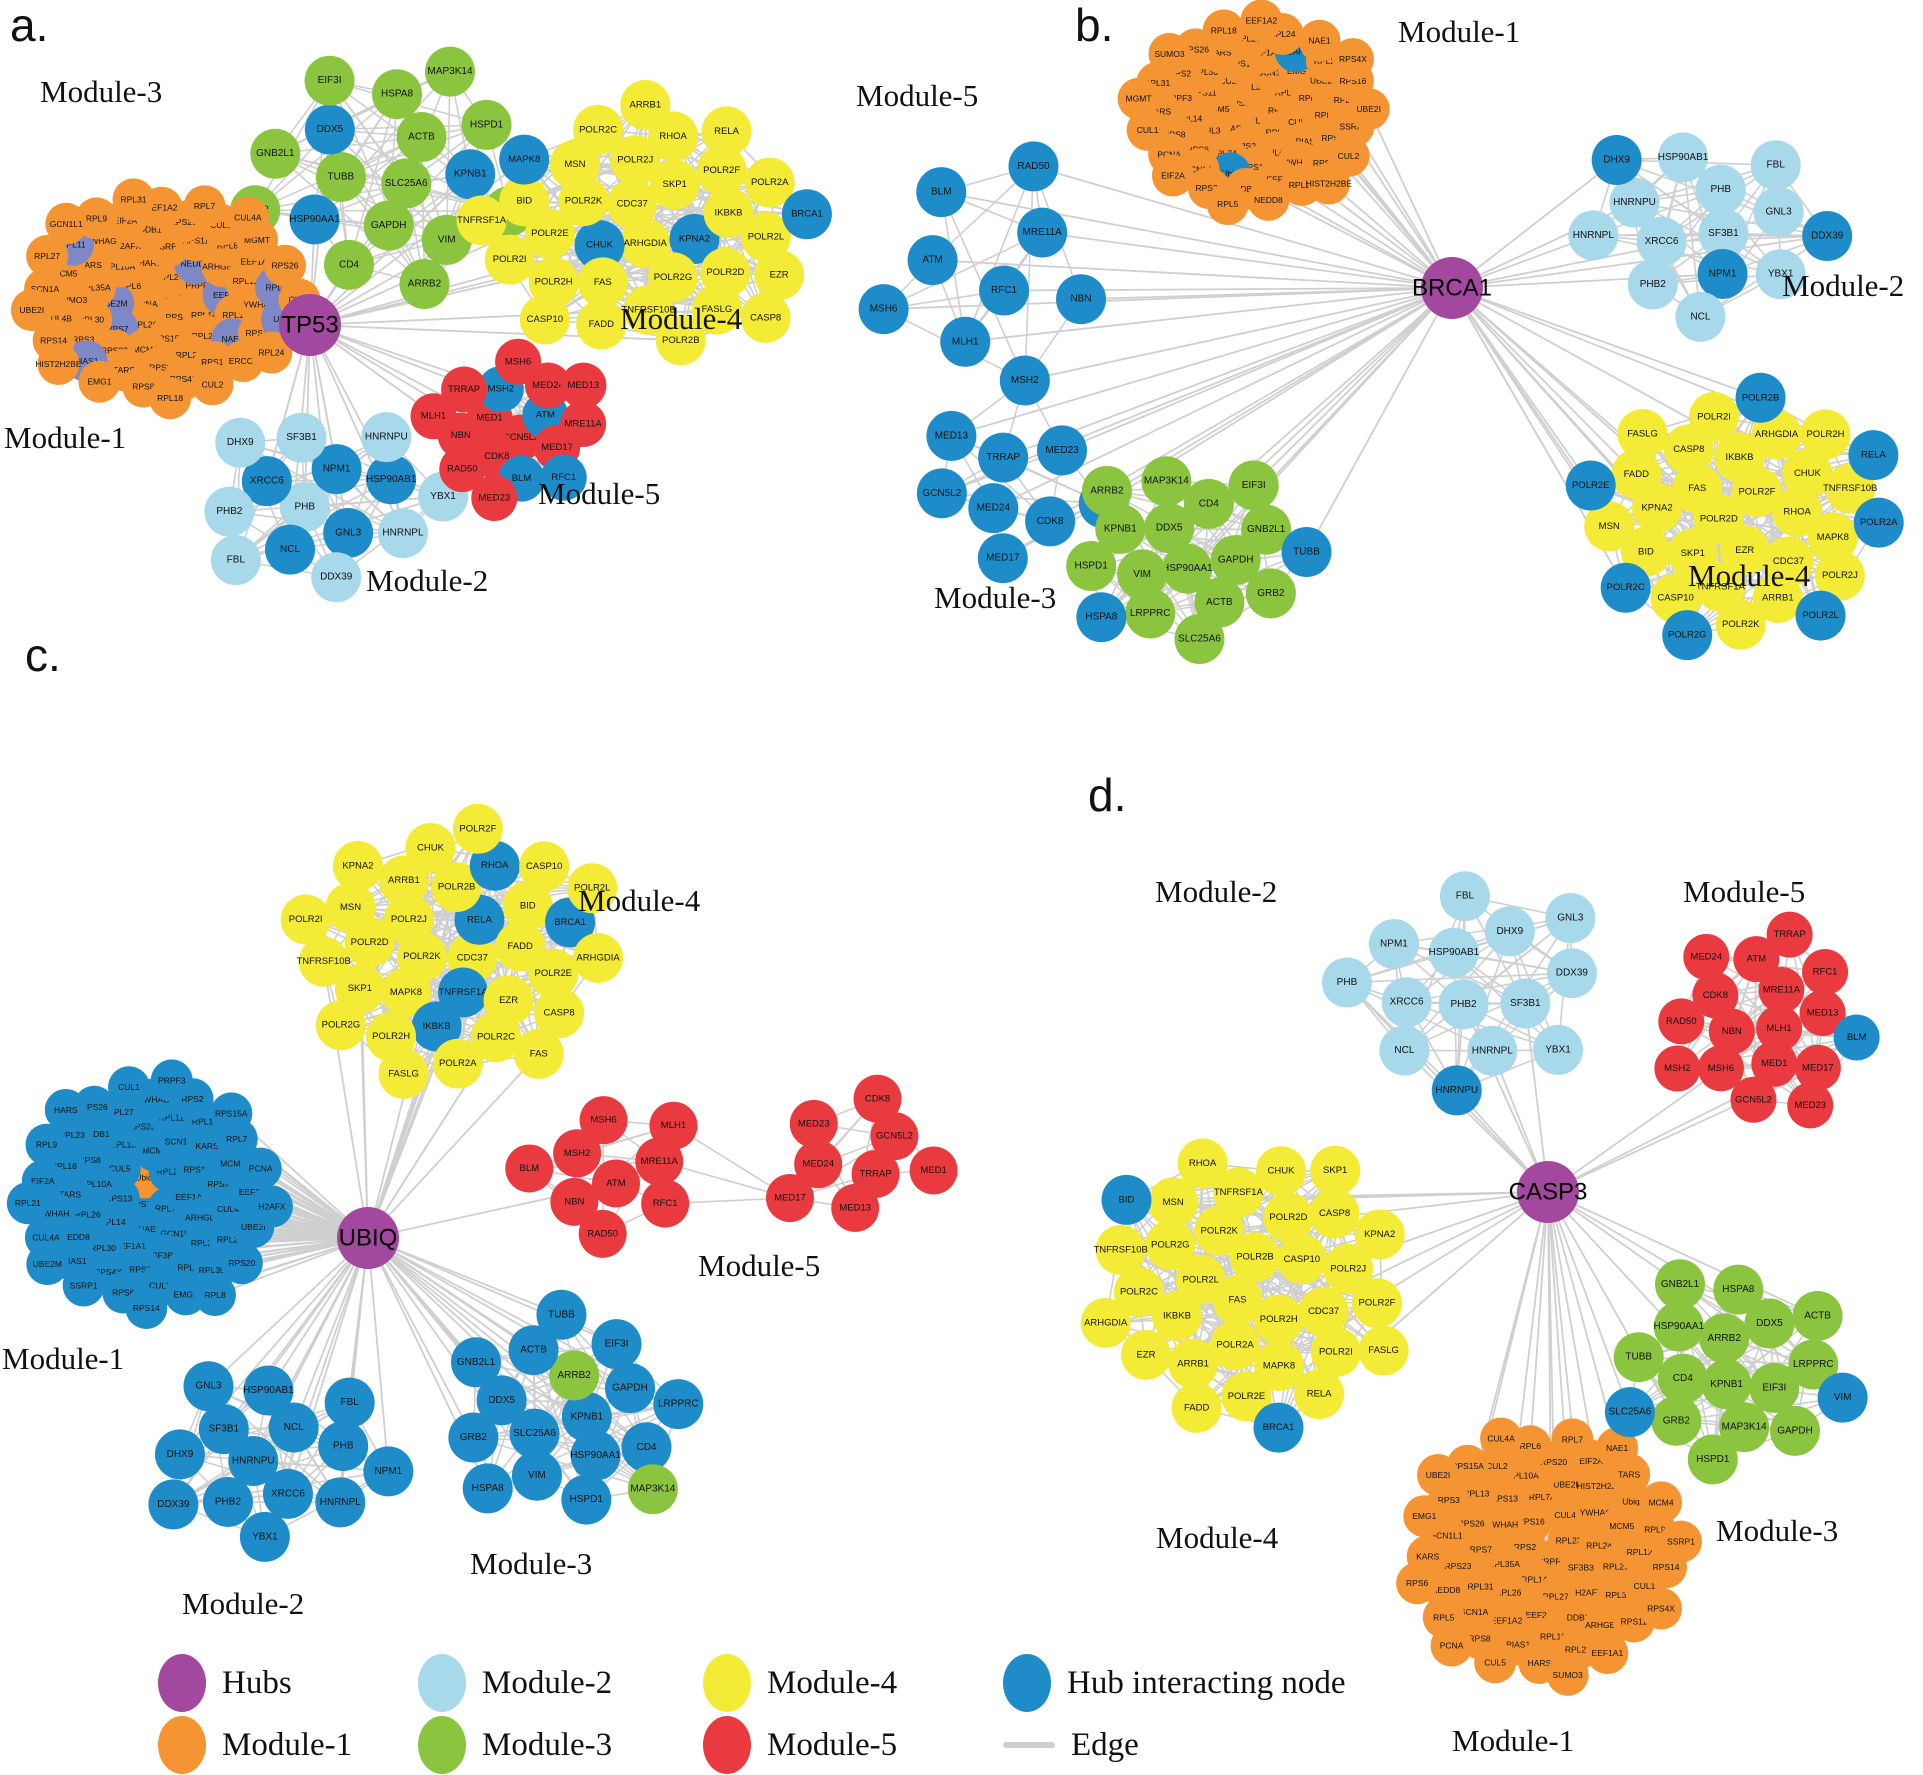 The height and width of the screenshot is (1775, 1923). What do you see at coordinates (1625, 587) in the screenshot?
I see `node-POLR2C: POLR2C` at bounding box center [1625, 587].